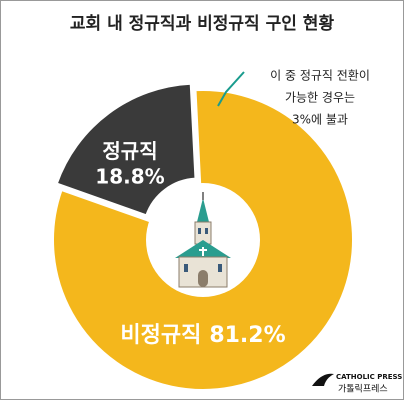  What do you see at coordinates (247, 335) in the screenshot?
I see `value-label: 81.2%` at bounding box center [247, 335].